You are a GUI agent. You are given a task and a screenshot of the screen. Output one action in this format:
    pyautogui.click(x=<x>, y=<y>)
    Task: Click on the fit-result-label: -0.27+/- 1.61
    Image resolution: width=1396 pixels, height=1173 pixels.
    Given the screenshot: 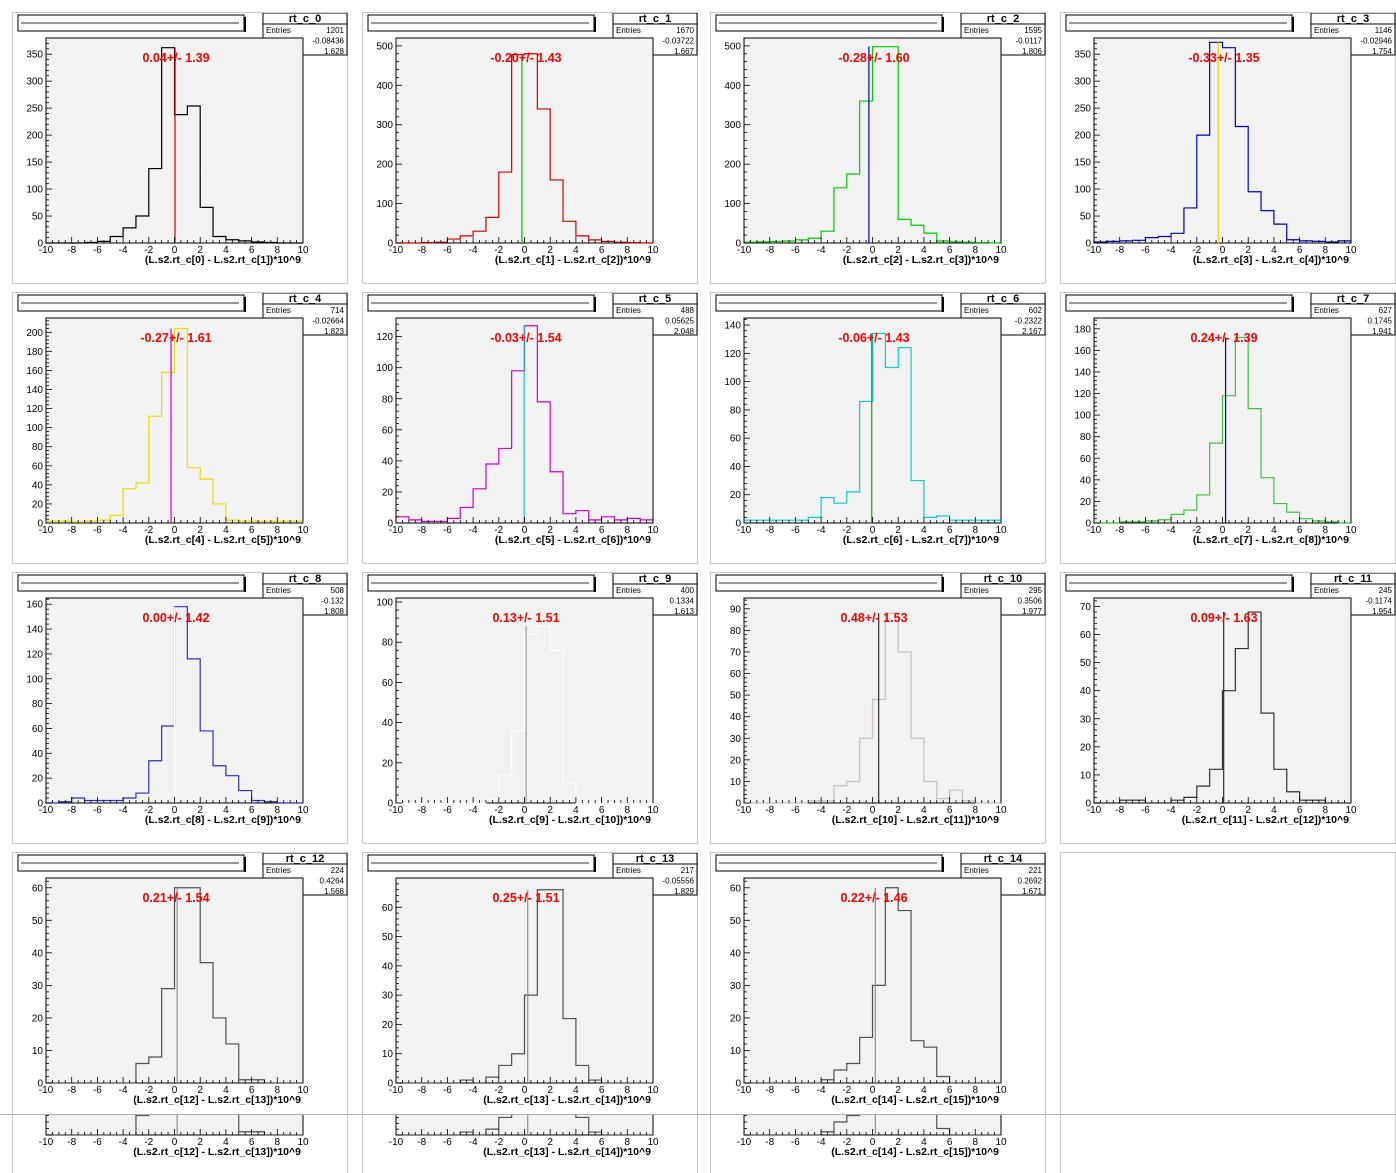 What is the action you would take?
    pyautogui.click(x=175, y=338)
    